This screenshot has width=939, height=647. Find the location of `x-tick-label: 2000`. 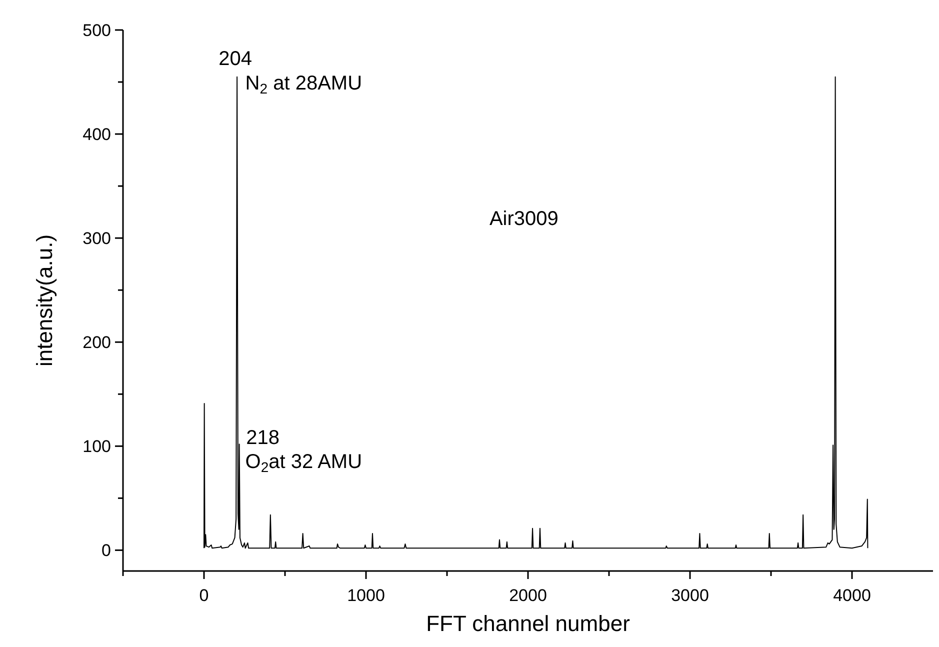

x-tick-label: 2000 is located at coordinates (528, 595).